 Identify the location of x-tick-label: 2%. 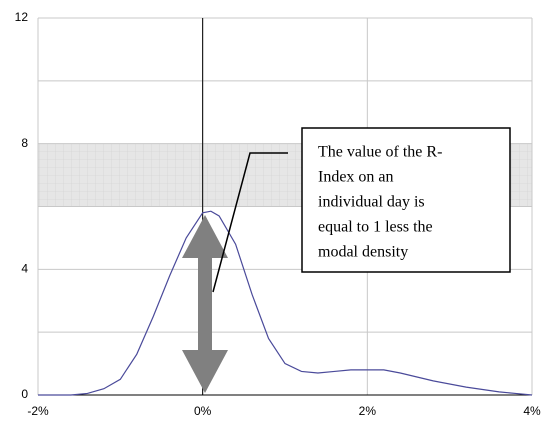
(368, 411).